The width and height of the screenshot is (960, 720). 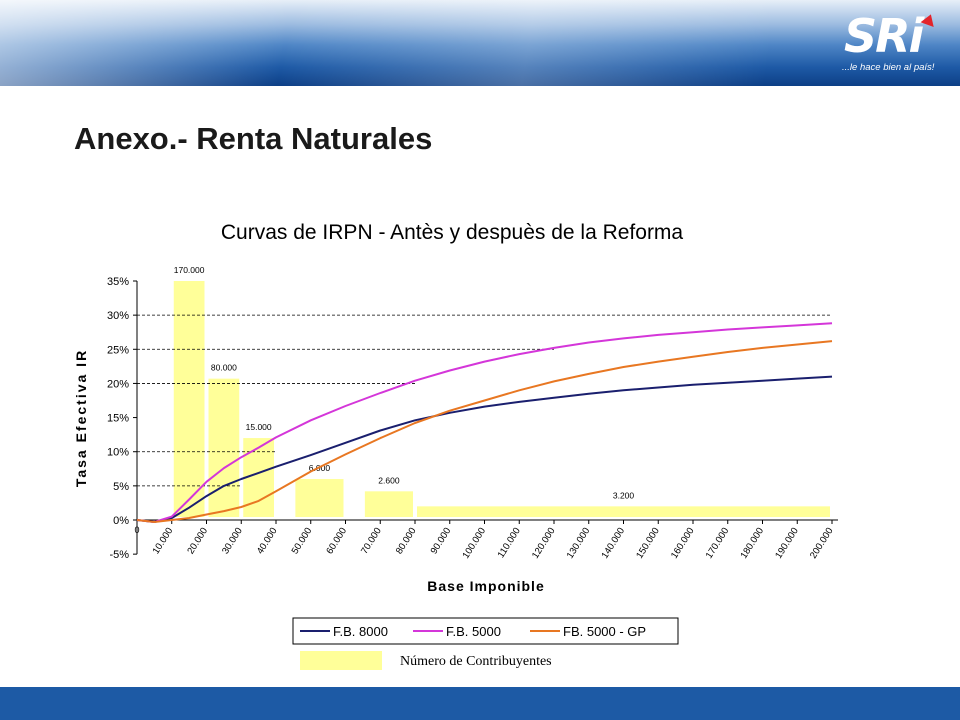 What do you see at coordinates (118, 384) in the screenshot?
I see `y-tick-label-5: 20%` at bounding box center [118, 384].